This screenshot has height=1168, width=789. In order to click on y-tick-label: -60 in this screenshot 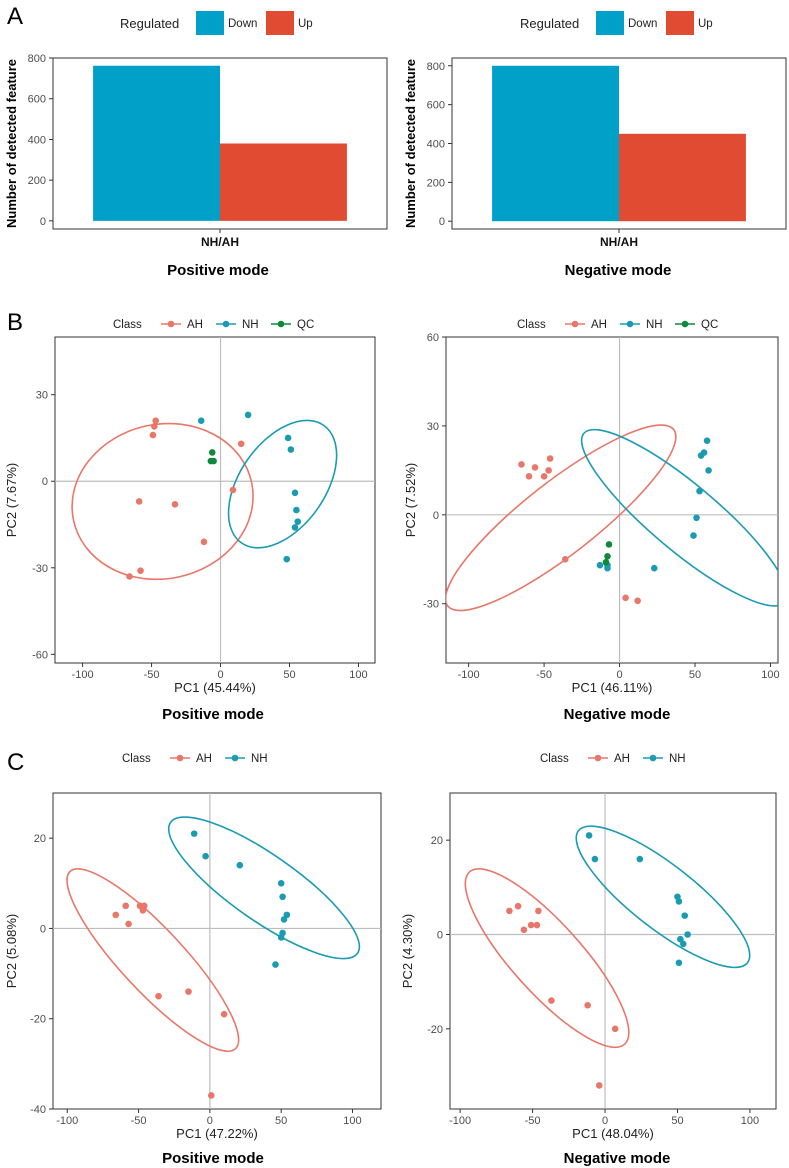, I will do `click(40, 655)`.